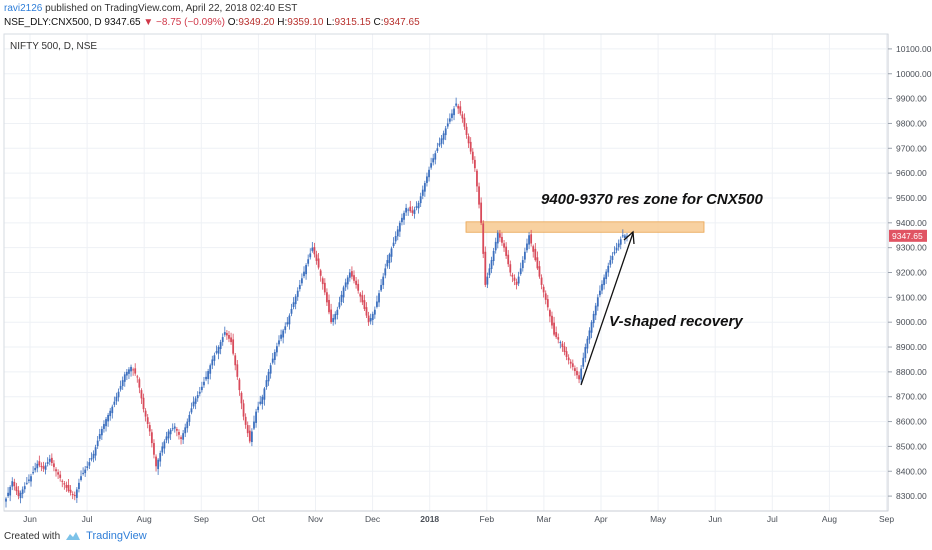 This screenshot has height=550, width=932. What do you see at coordinates (585, 227) in the screenshot?
I see `resistance-zone` at bounding box center [585, 227].